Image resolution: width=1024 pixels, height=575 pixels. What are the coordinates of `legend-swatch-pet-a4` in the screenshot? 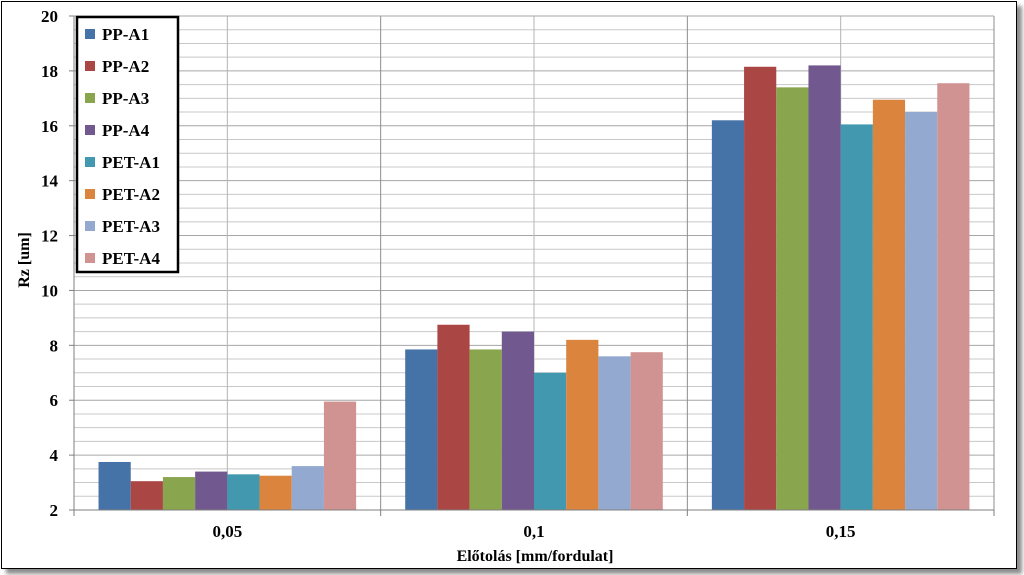 It's located at (90, 258).